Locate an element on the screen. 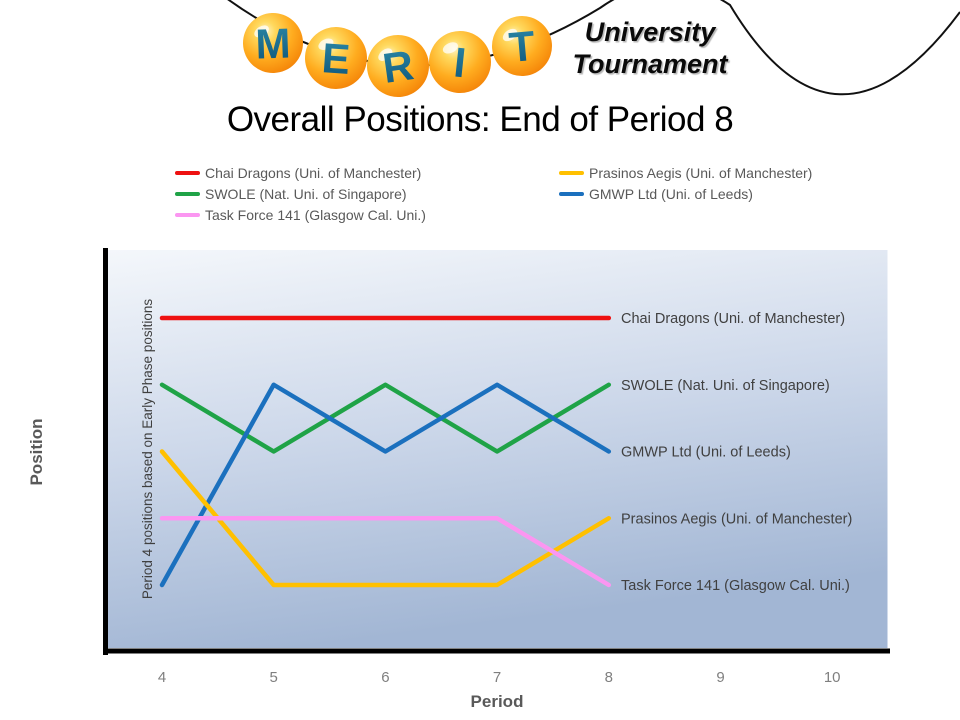 The width and height of the screenshot is (960, 720). legend-label-gmwp: GMWP Ltd (Uni. of Leeds) is located at coordinates (671, 194).